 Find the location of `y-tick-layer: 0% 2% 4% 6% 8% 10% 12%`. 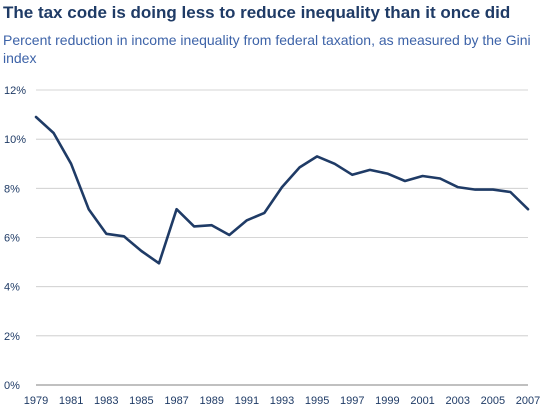

y-tick-layer: 0% 2% 4% 6% 8% 10% 12% is located at coordinates (15, 238).